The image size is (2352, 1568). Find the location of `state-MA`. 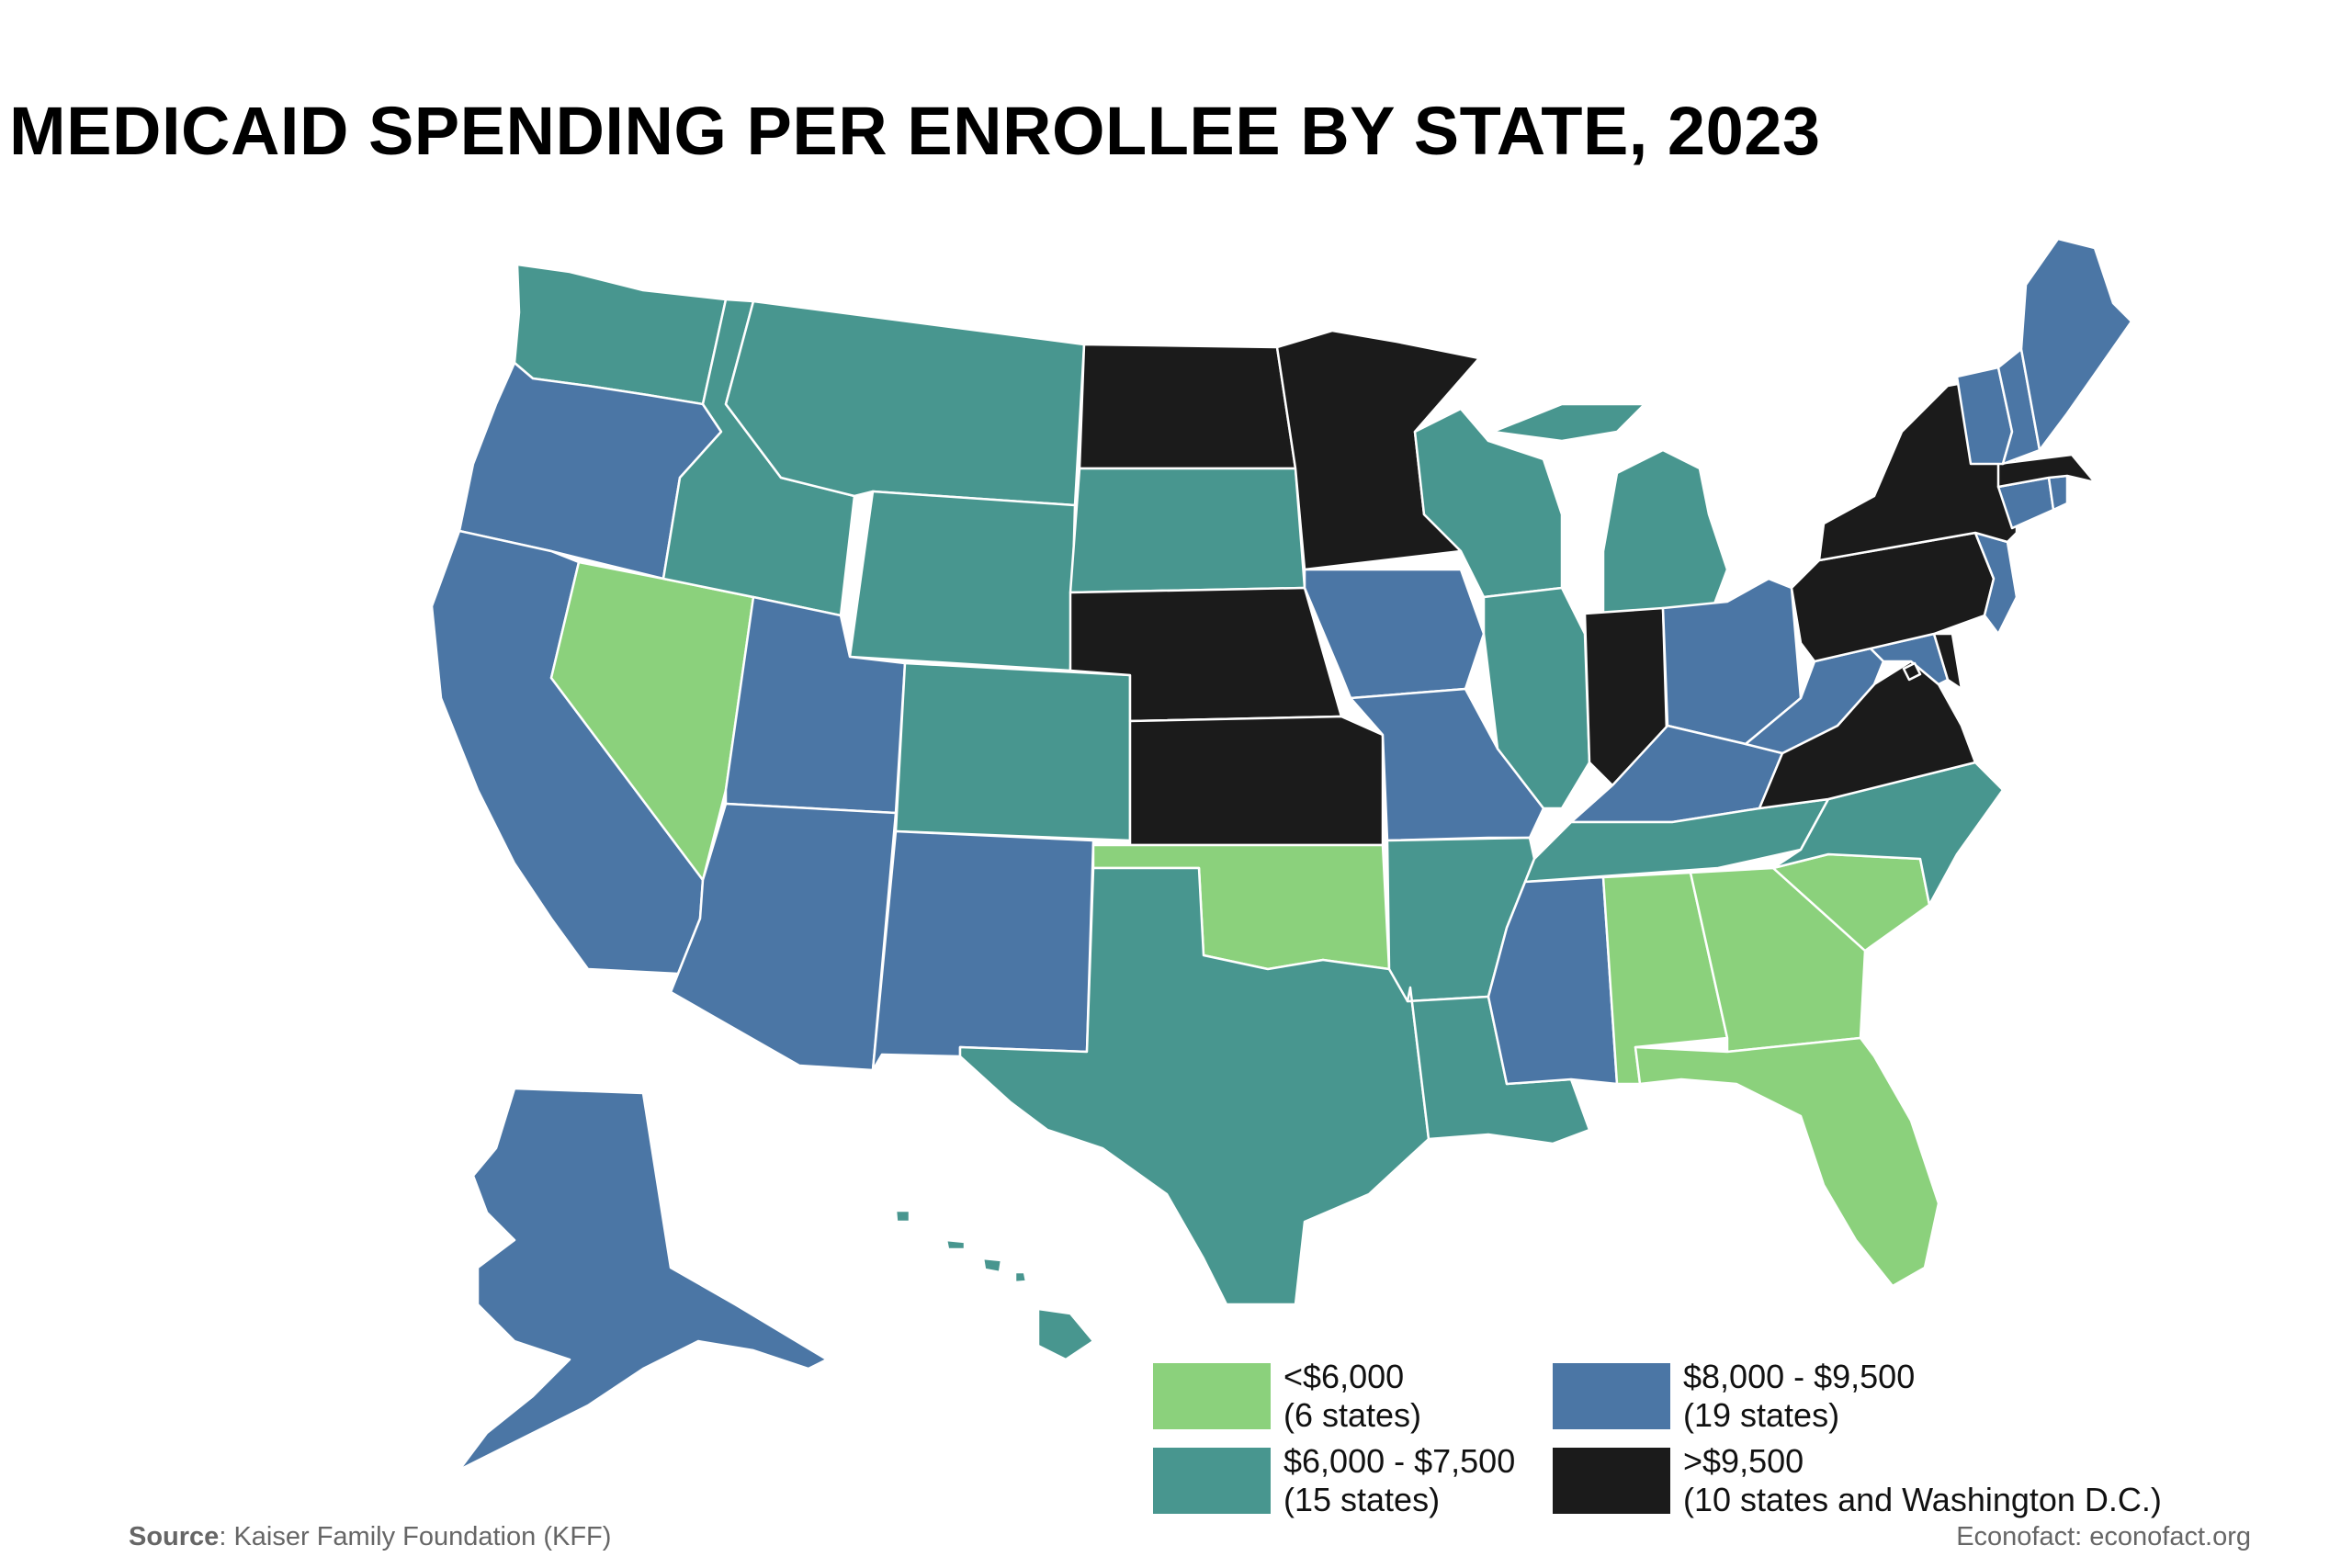

state-MA is located at coordinates (2046, 471).